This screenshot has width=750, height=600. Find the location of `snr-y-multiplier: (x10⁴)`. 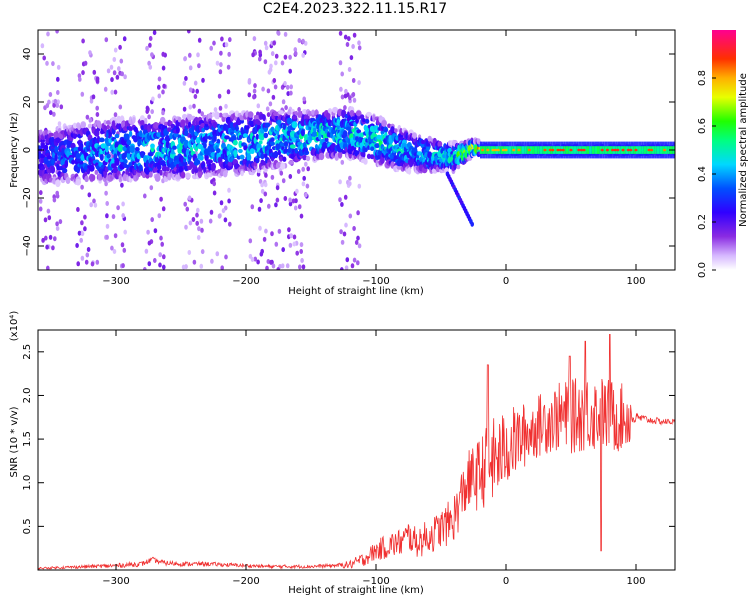

snr-y-multiplier: (x10⁴) is located at coordinates (14, 326).